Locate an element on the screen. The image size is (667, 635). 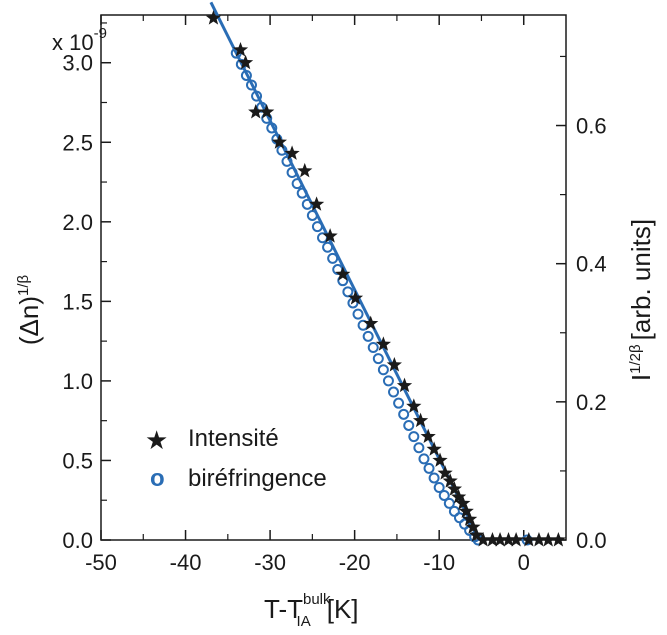
legend: ★ Intensité o biréfringence is located at coordinates (236, 458).